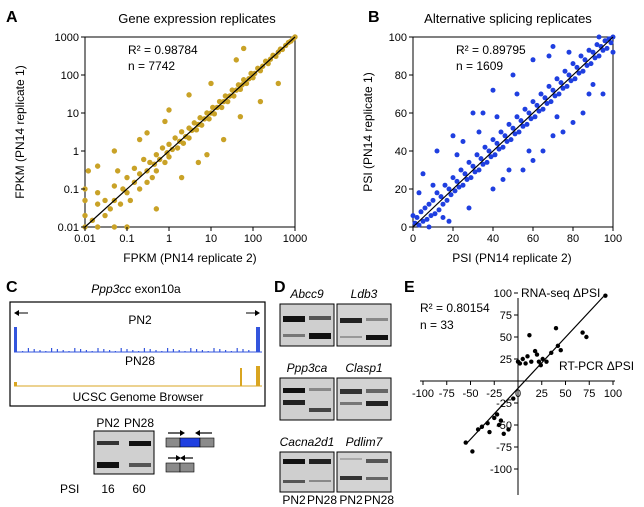  What do you see at coordinates (140, 320) in the screenshot?
I see `track-pn2-label: PN2` at bounding box center [140, 320].